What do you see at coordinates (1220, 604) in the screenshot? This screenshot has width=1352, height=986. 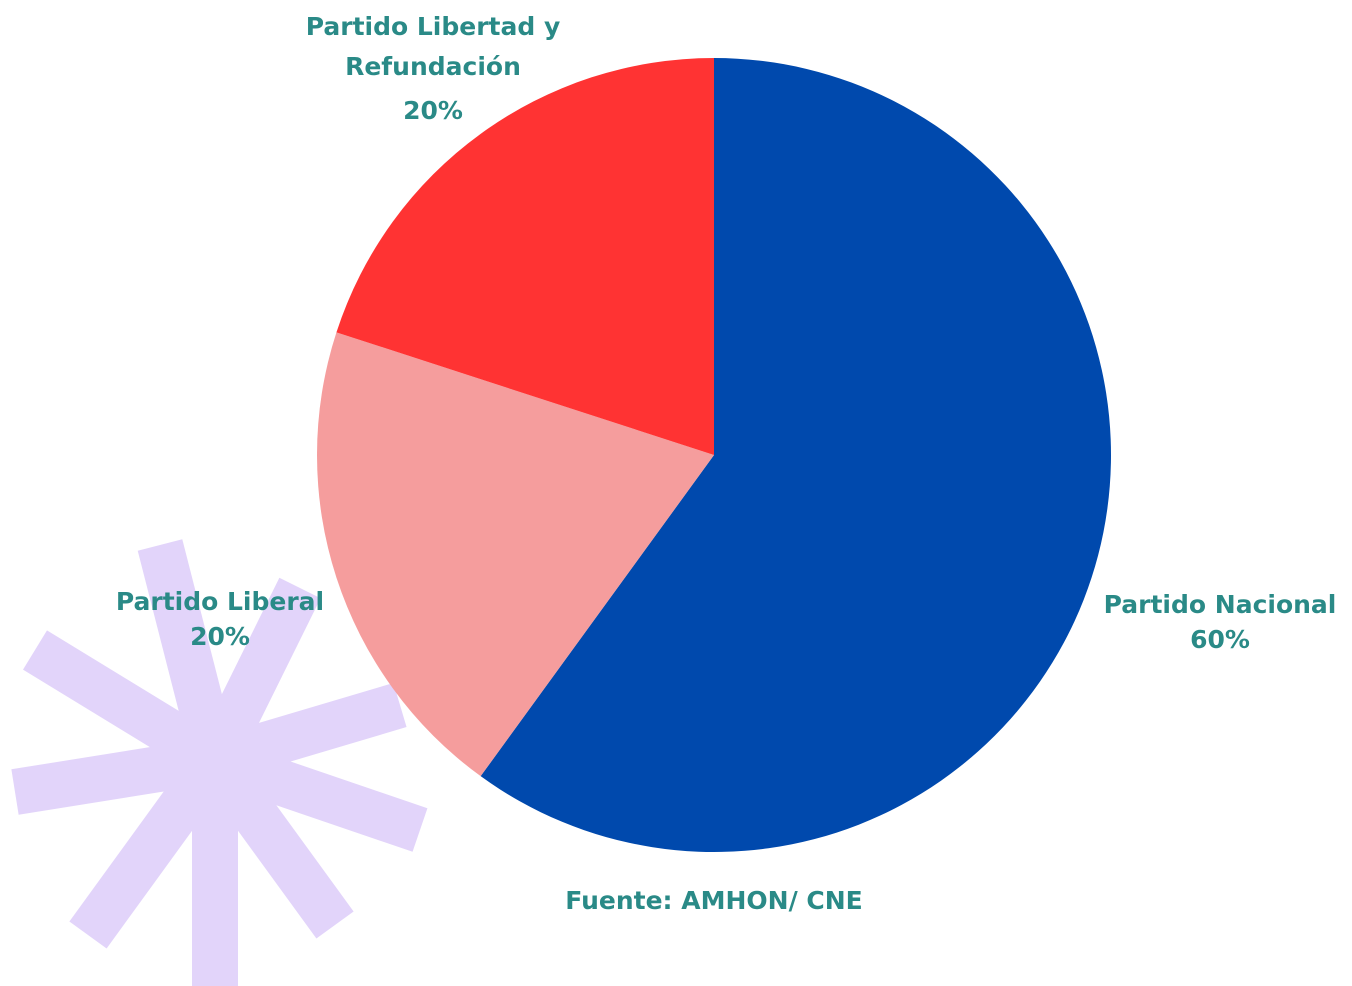 I see `slice-label: Partido Nacional` at bounding box center [1220, 604].